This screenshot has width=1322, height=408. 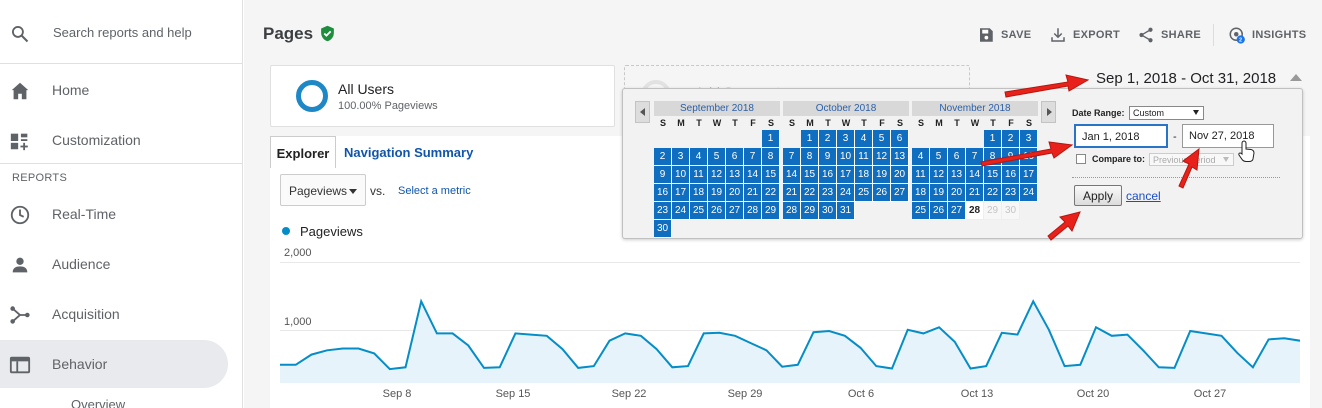 What do you see at coordinates (121, 264) in the screenshot?
I see `sidebar-item-audience: Audience` at bounding box center [121, 264].